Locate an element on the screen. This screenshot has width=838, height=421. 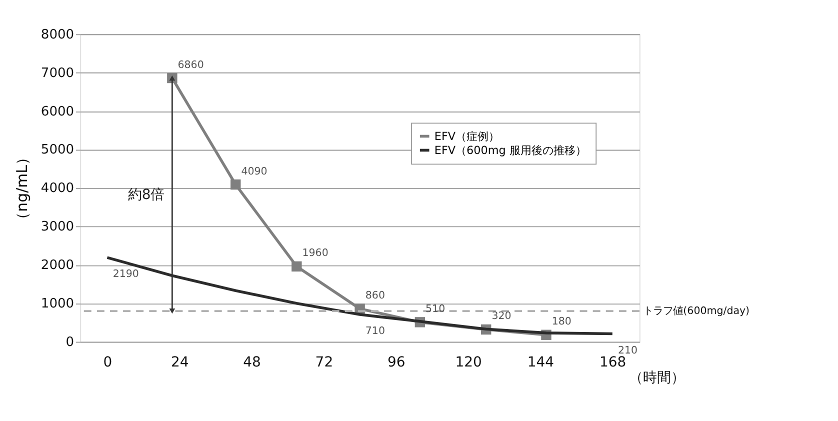
data-label: 4090 is located at coordinates (254, 171).